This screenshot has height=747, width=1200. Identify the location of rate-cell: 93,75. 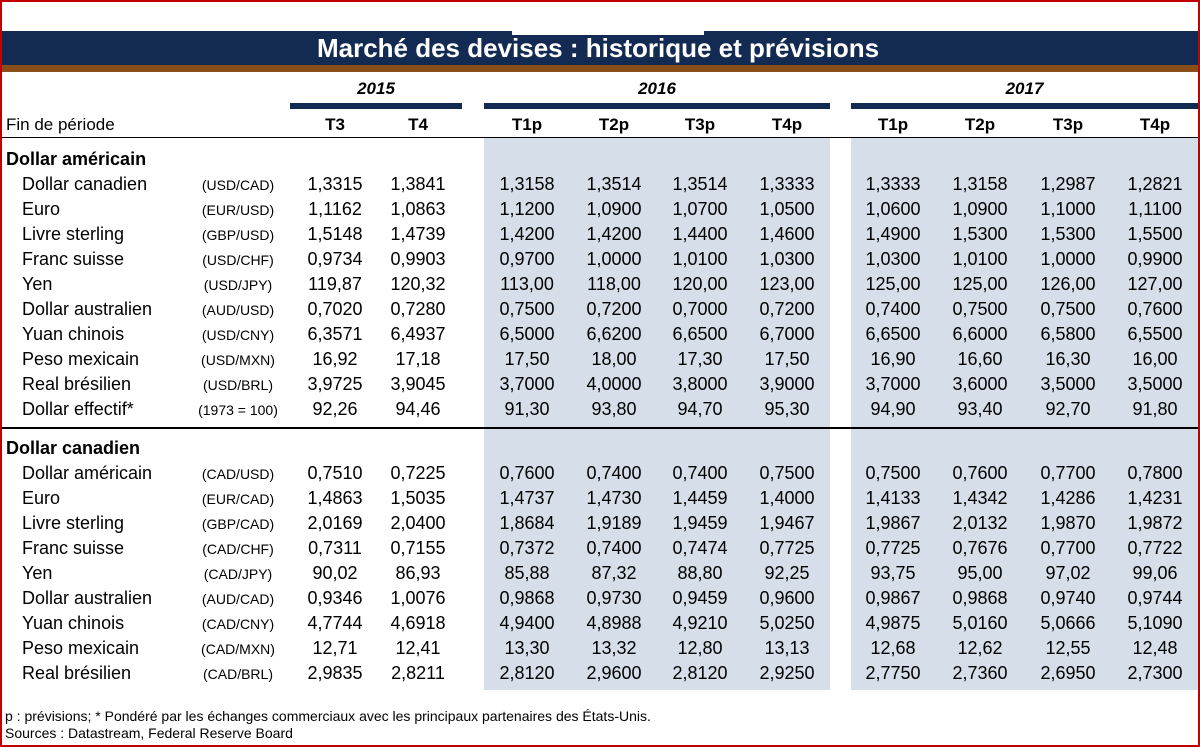
(893, 573).